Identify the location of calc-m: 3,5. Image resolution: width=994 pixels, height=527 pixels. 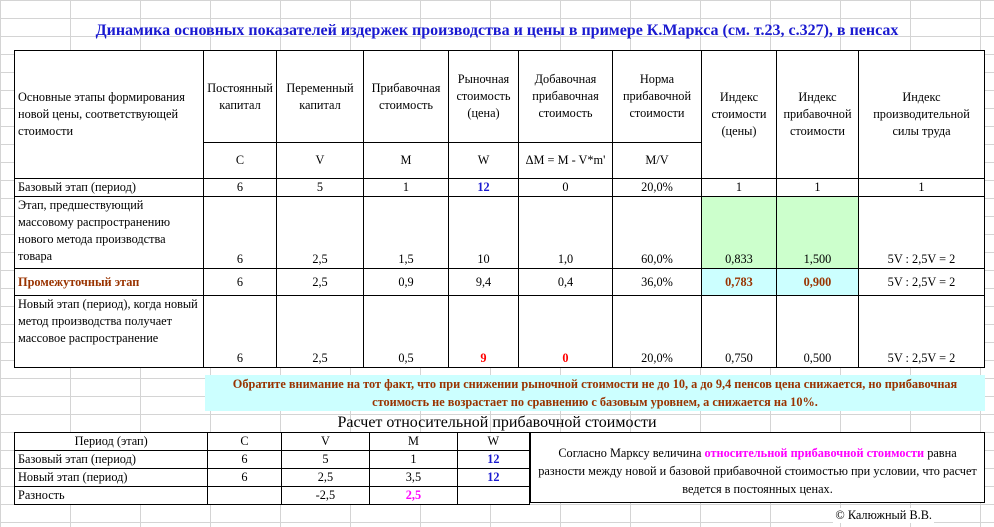
(413, 477).